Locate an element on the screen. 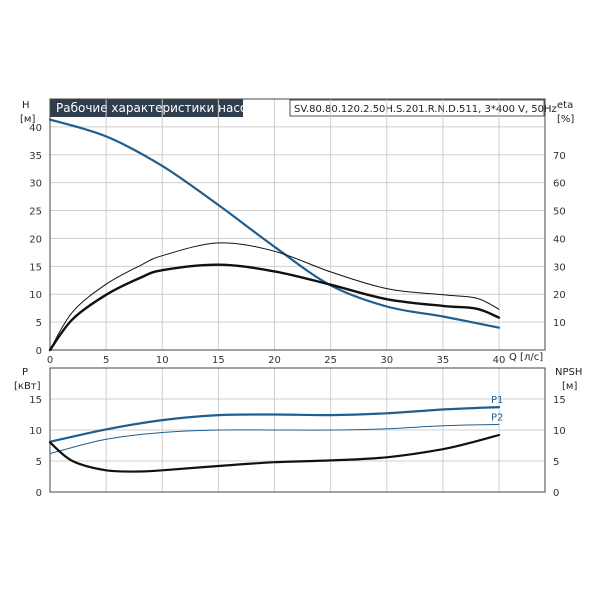 The height and width of the screenshot is (604, 600). lower-left-axis-label: P is located at coordinates (25, 372).